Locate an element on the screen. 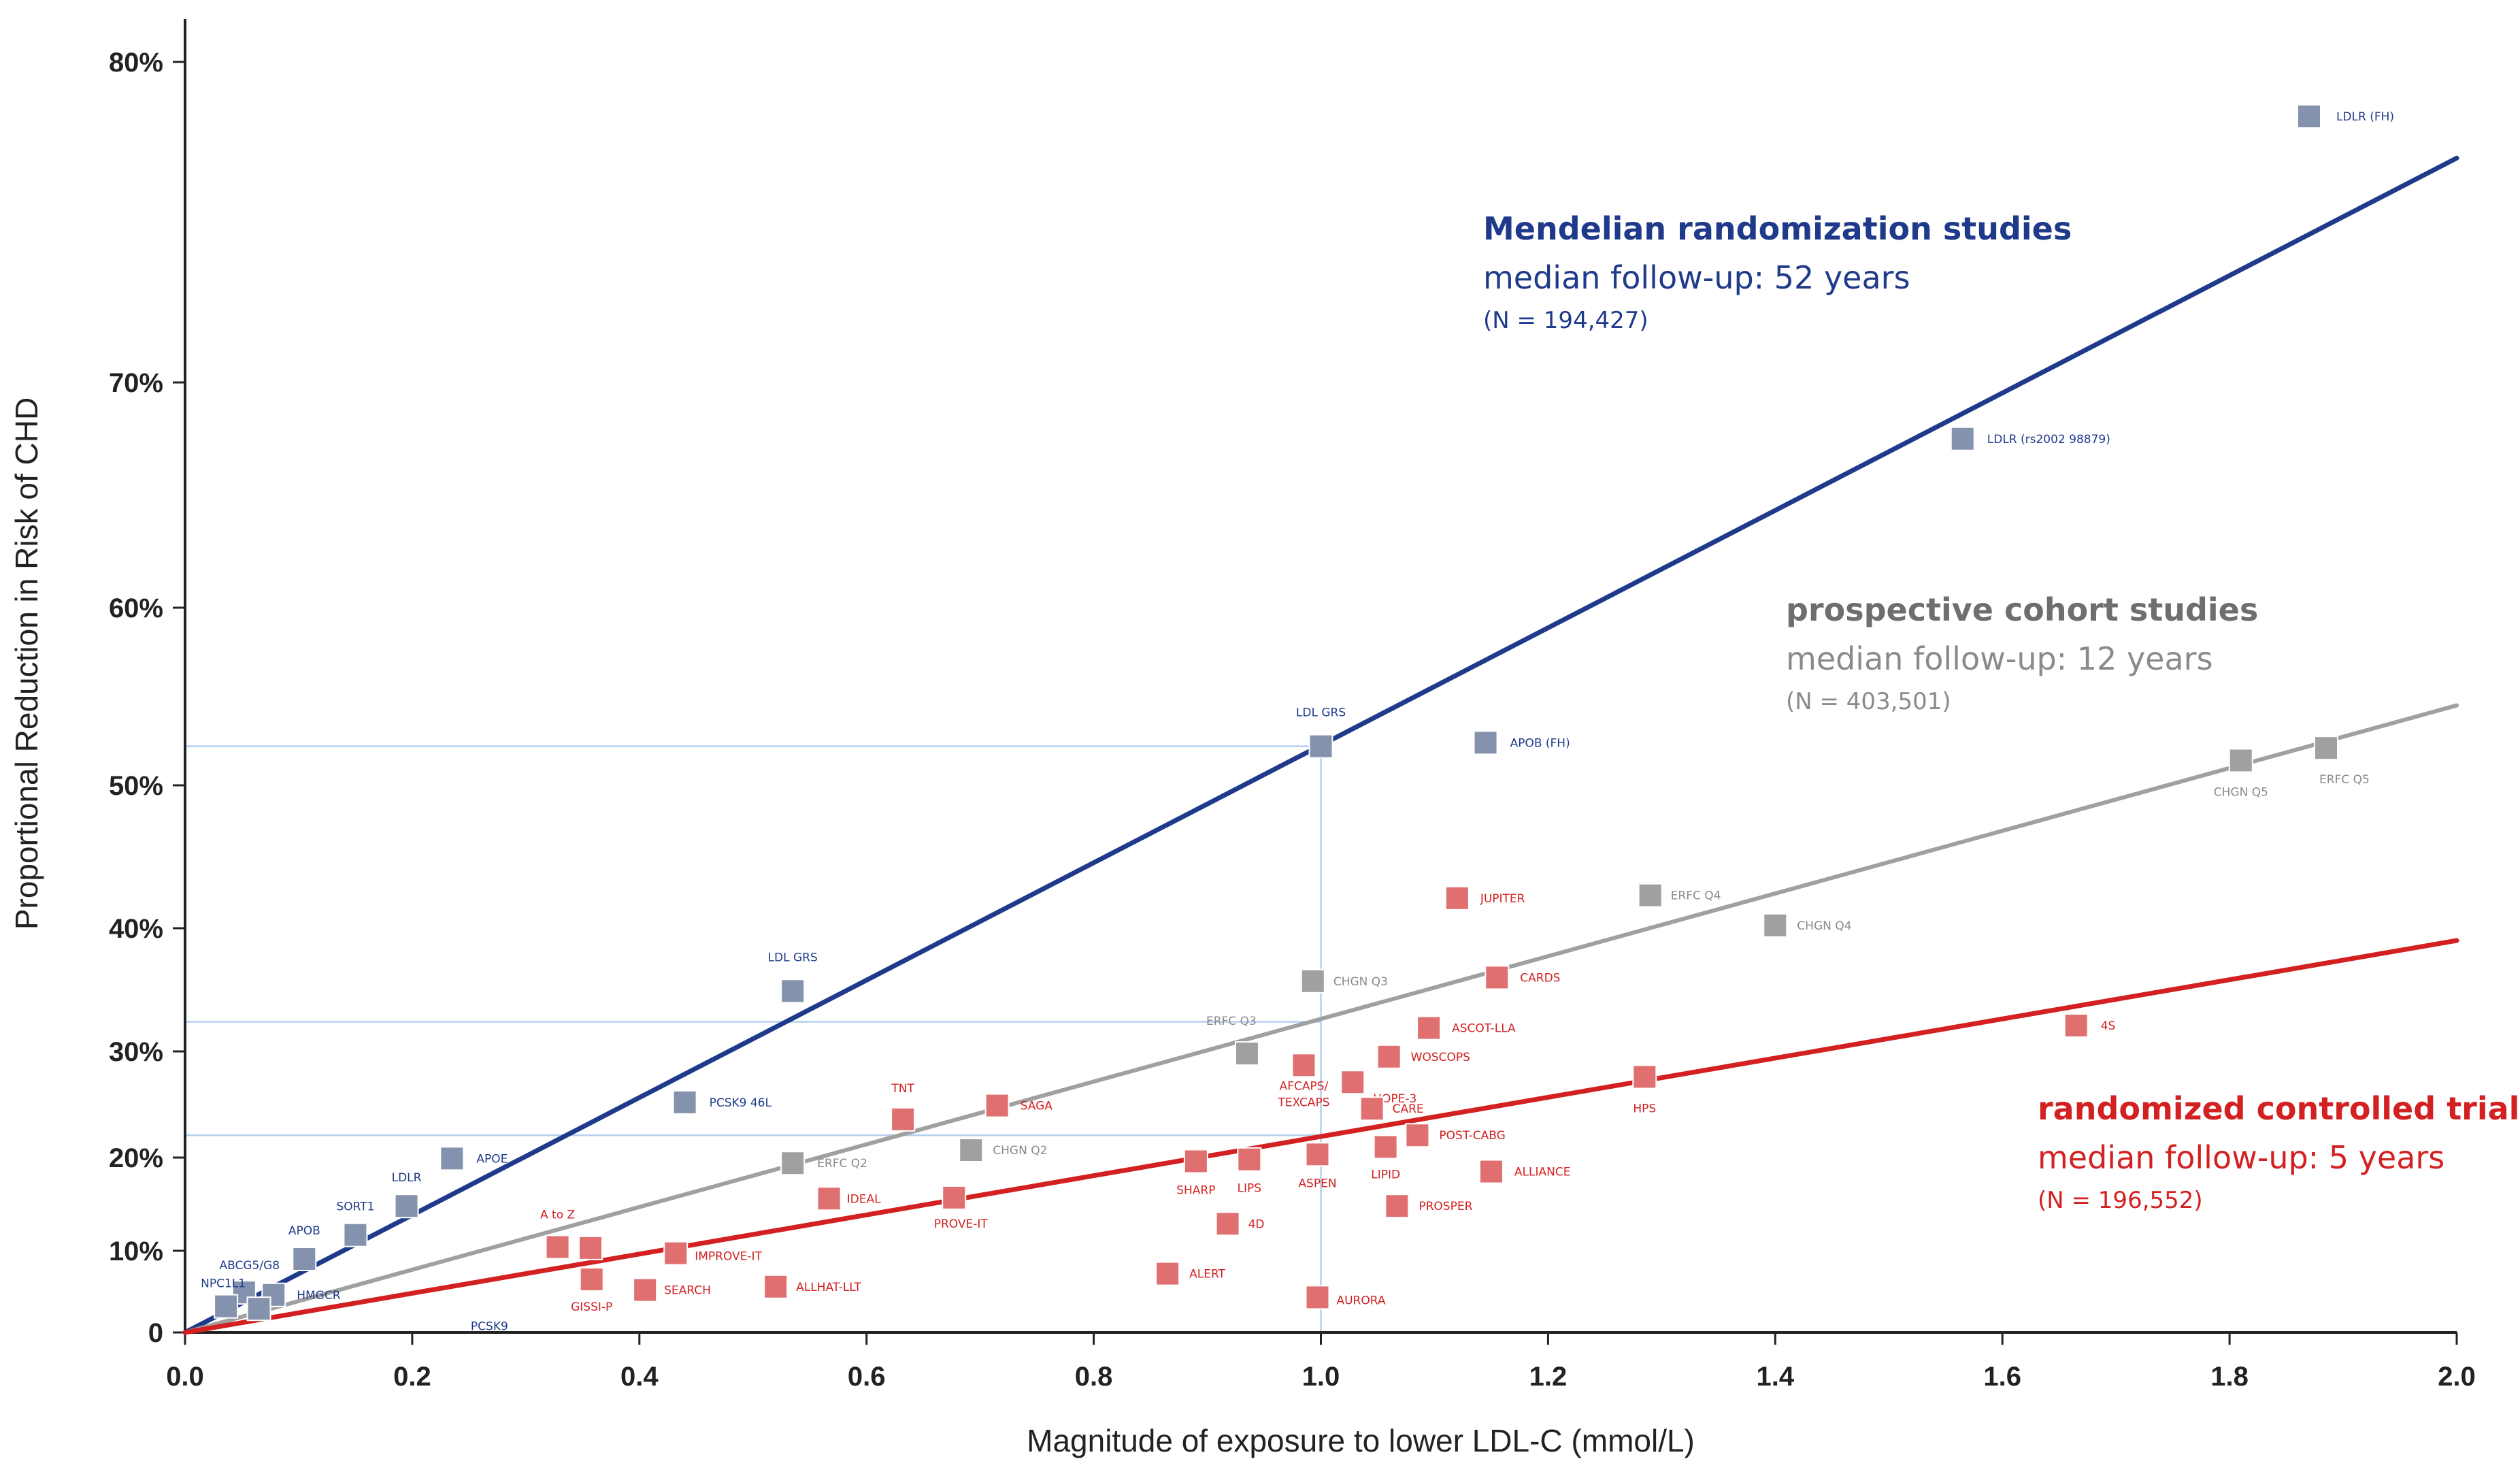 The image size is (2520, 1474). rct-point-label: WOSCOPS is located at coordinates (1440, 1058).